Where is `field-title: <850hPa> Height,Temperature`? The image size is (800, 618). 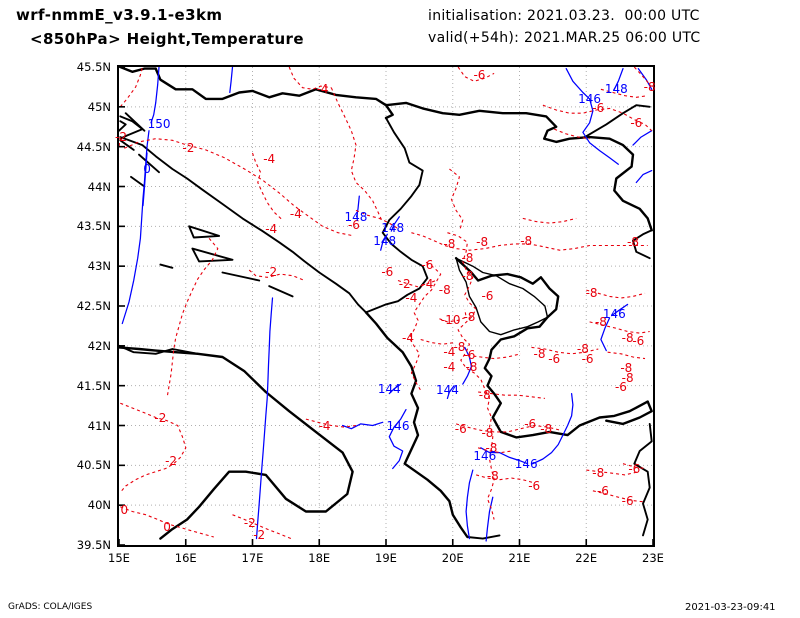 field-title: <850hPa> Height,Temperature is located at coordinates (167, 39).